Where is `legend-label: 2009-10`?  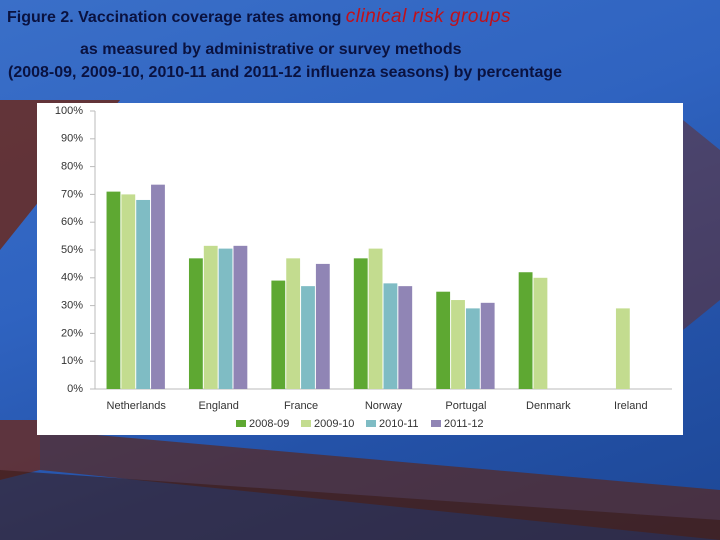 legend-label: 2009-10 is located at coordinates (334, 424).